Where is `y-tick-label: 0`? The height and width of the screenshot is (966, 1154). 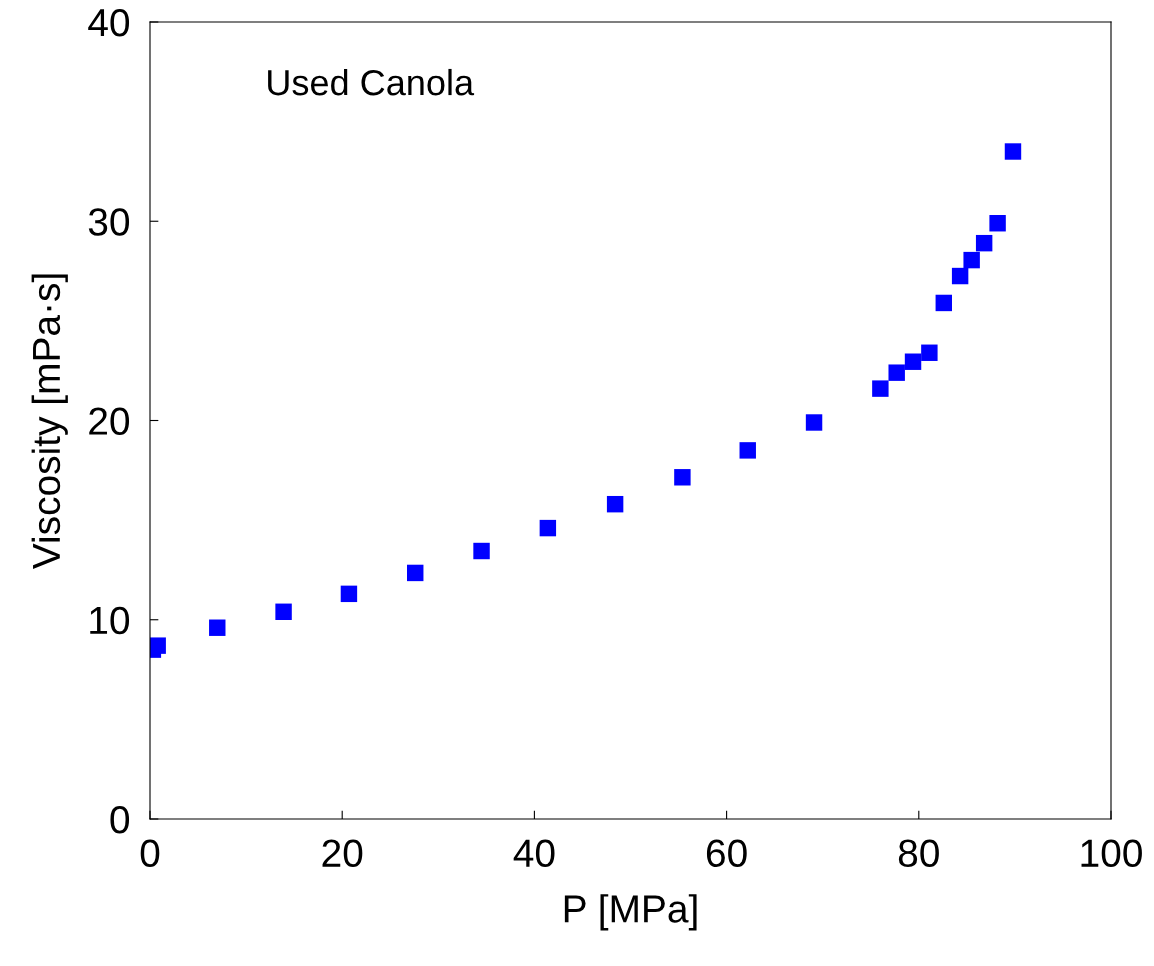
y-tick-label: 0 is located at coordinates (120, 819).